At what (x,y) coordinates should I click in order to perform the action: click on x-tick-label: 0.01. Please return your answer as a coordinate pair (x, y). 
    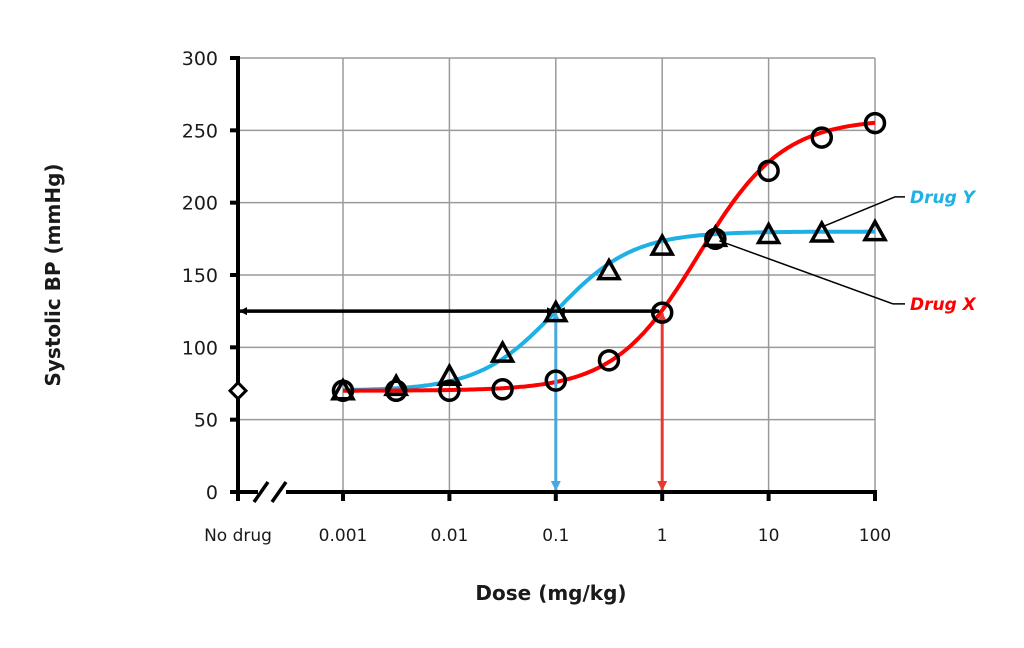
    Looking at the image, I should click on (449, 536).